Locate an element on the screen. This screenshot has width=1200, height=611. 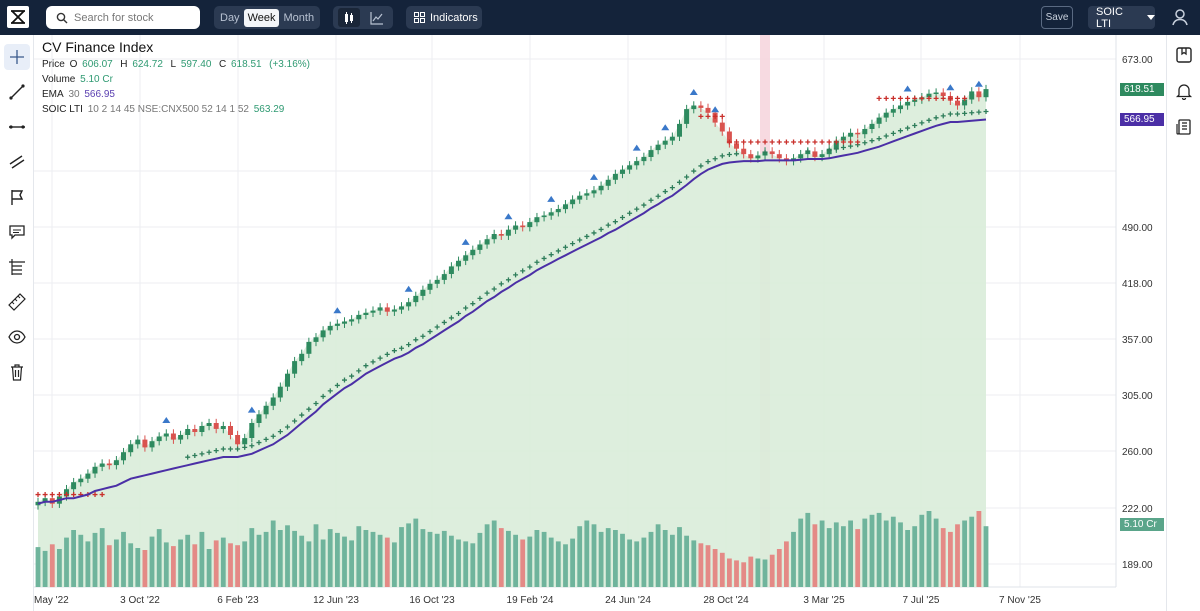
news-icon is located at coordinates (1184, 127).